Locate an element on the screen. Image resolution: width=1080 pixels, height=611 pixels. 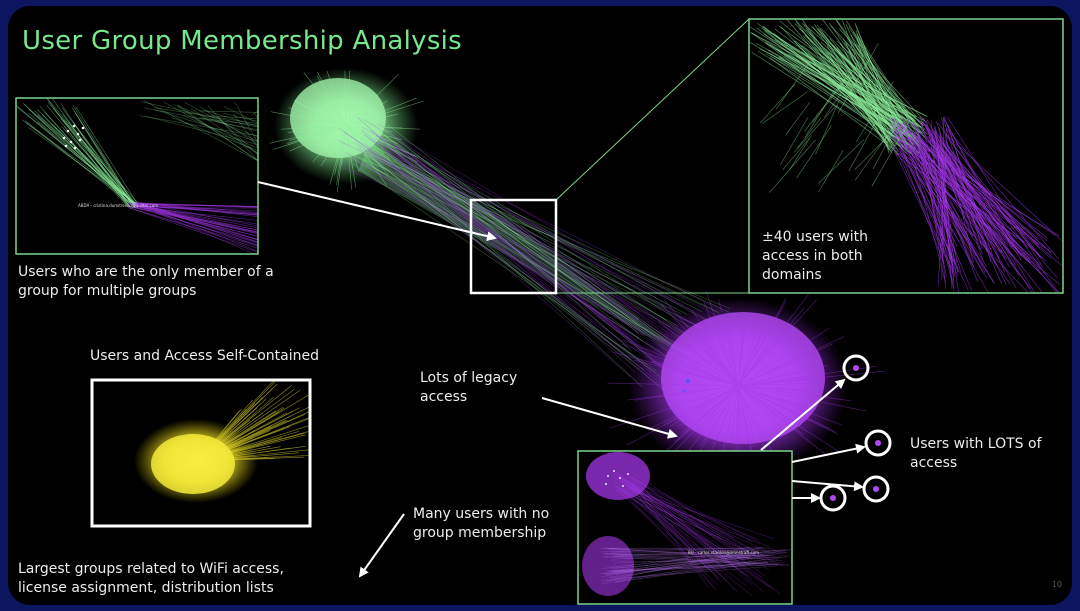
purple-cluster is located at coordinates (746, 388).